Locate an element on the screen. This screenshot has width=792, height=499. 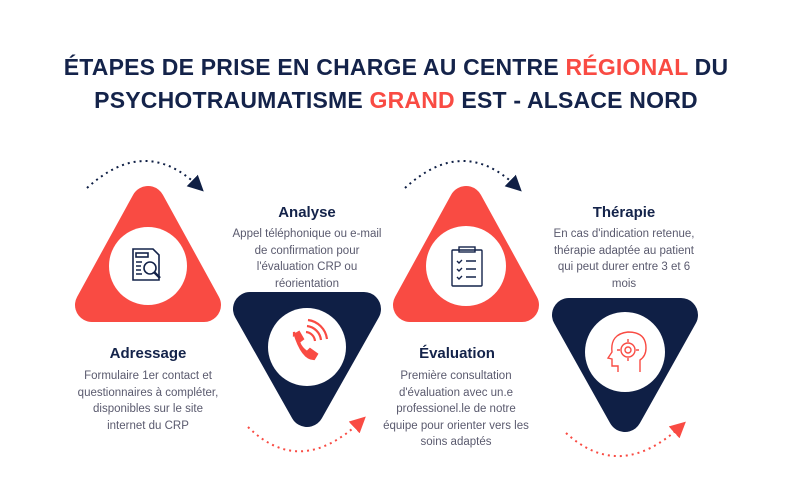
title-highlight: RÉGIONAL is located at coordinates (627, 67).